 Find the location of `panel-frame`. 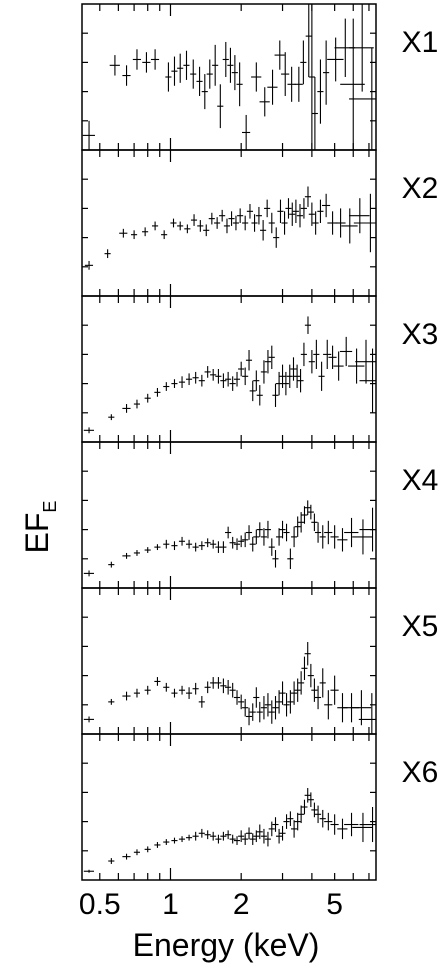

panel-frame is located at coordinates (229, 369).